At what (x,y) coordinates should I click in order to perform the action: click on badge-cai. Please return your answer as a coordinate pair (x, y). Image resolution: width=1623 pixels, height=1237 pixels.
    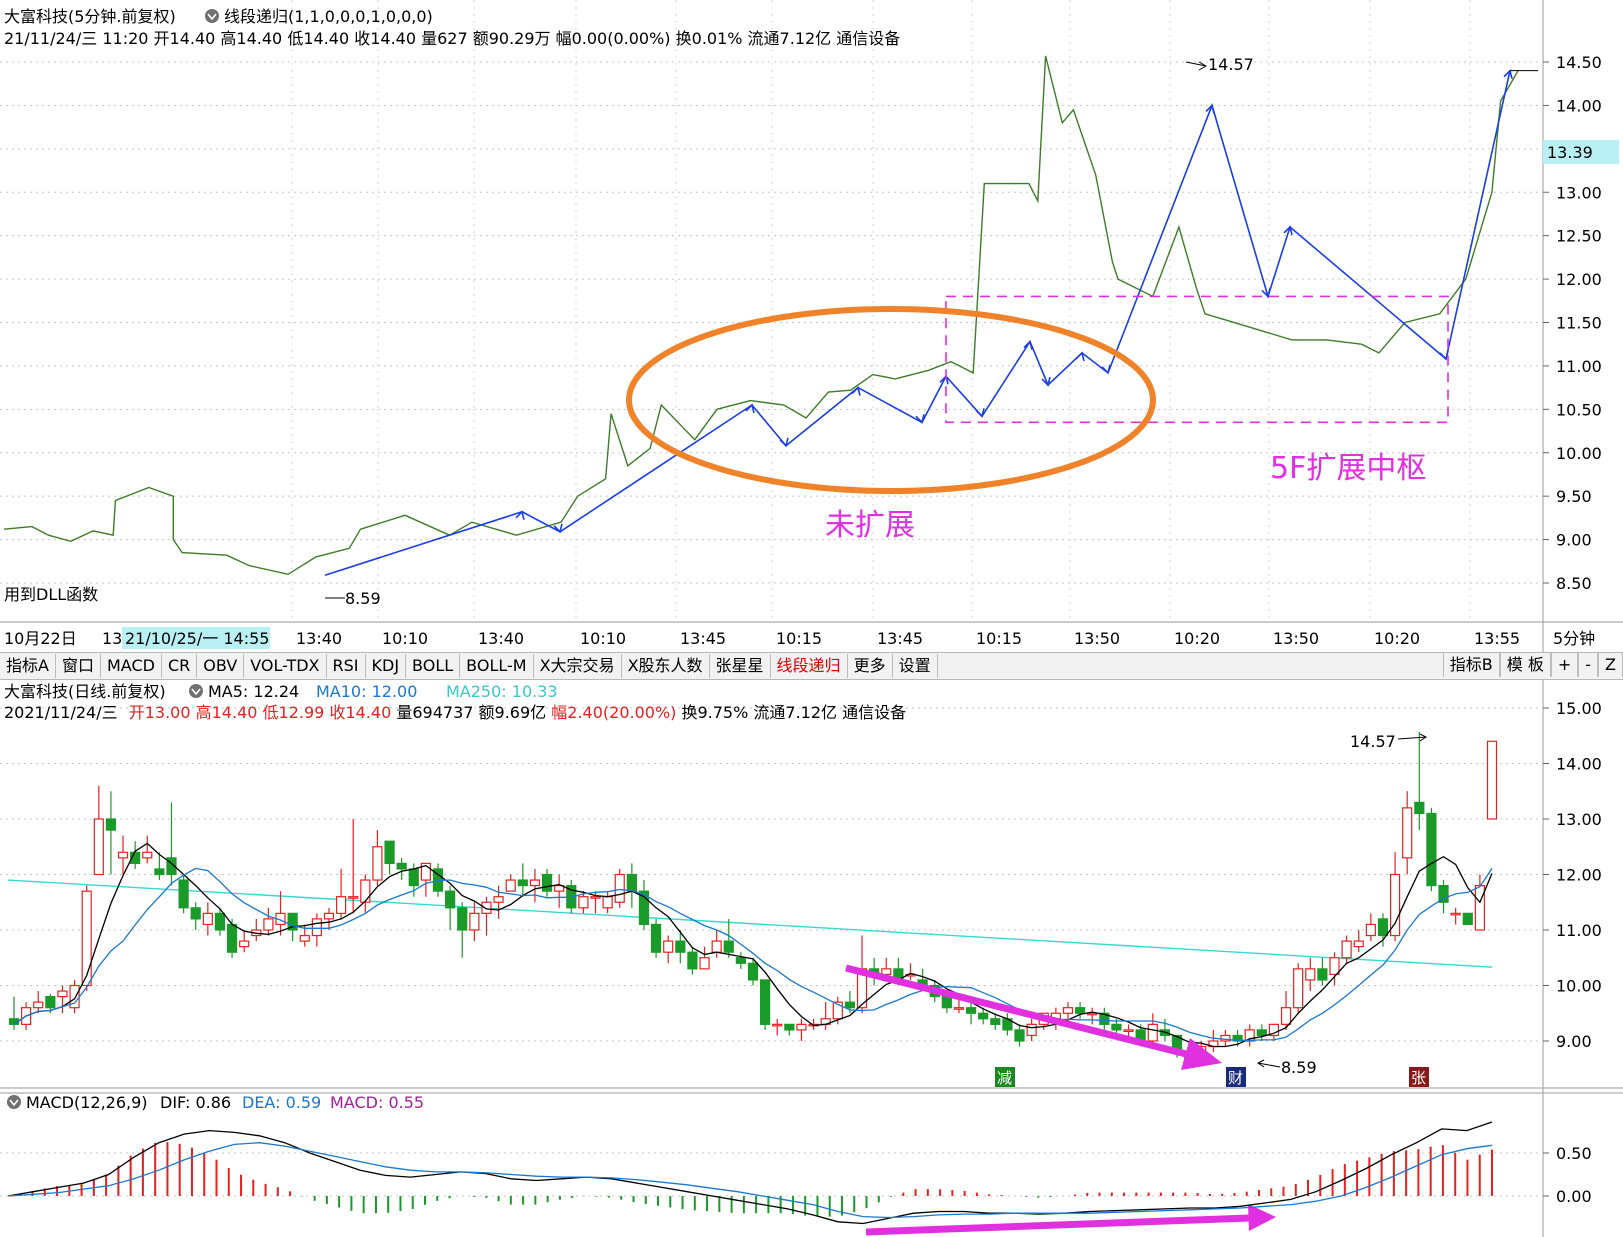
    Looking at the image, I should click on (1236, 1077).